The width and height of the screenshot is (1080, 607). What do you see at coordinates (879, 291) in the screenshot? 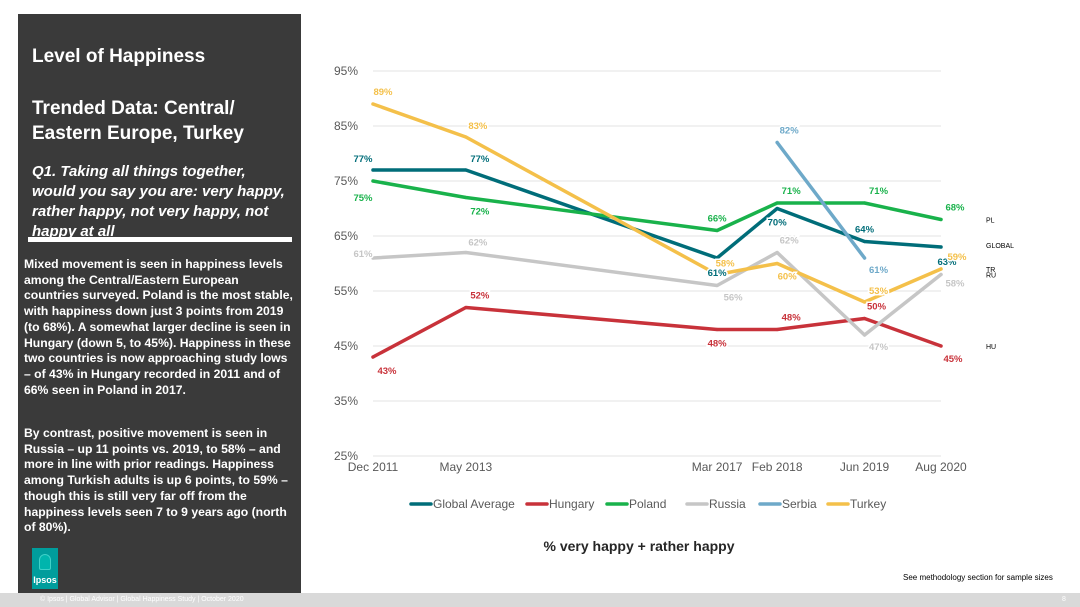
I see `data-label: 53%` at bounding box center [879, 291].